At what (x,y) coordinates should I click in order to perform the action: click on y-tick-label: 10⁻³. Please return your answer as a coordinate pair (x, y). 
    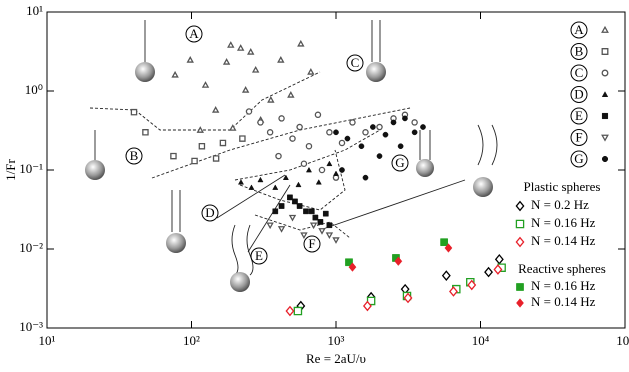
    Looking at the image, I should click on (31, 326).